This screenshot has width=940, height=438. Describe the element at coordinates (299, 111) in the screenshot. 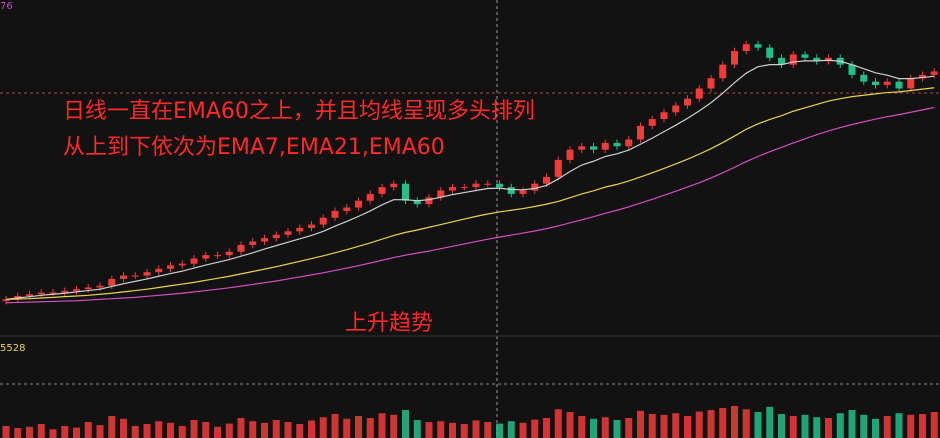

I see `annotation: 日线一直在EMA60之上，并且均线呈现多头排列` at that location.